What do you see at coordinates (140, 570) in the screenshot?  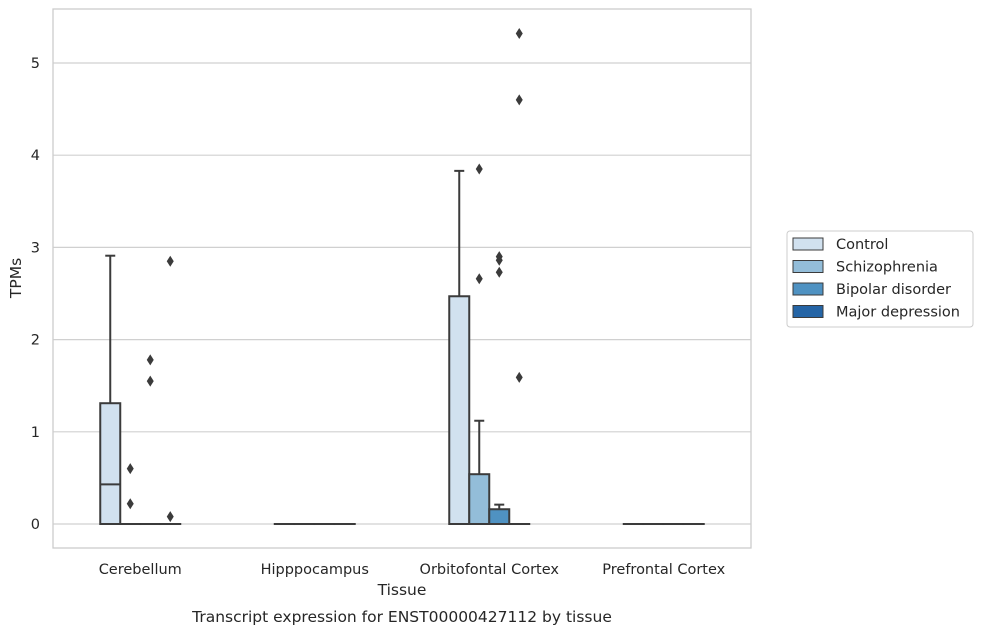 I see `x-tick-label: Cerebellum` at bounding box center [140, 570].